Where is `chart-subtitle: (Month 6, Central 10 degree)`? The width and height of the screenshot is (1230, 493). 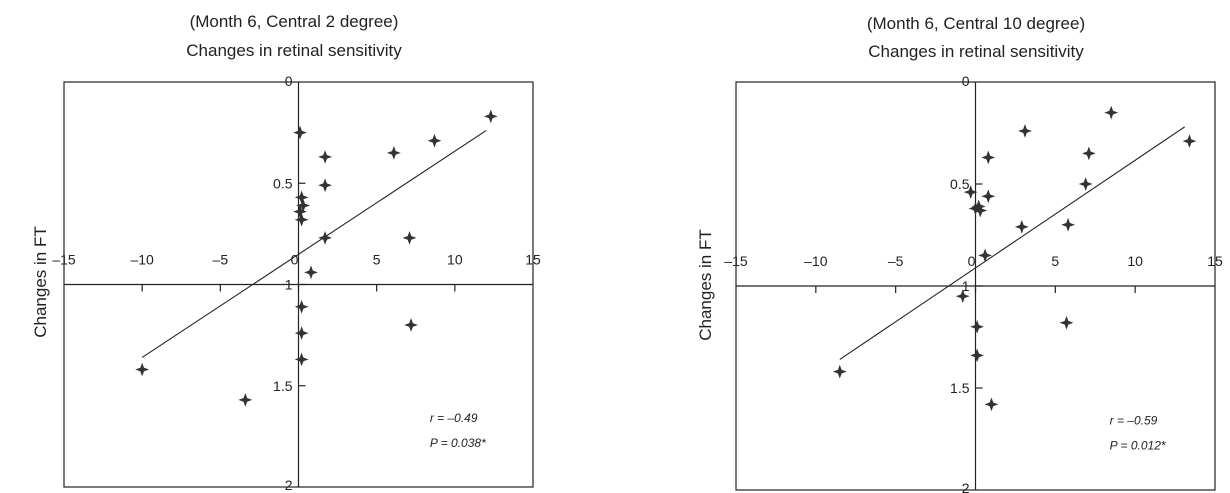 chart-subtitle: (Month 6, Central 10 degree) is located at coordinates (976, 23).